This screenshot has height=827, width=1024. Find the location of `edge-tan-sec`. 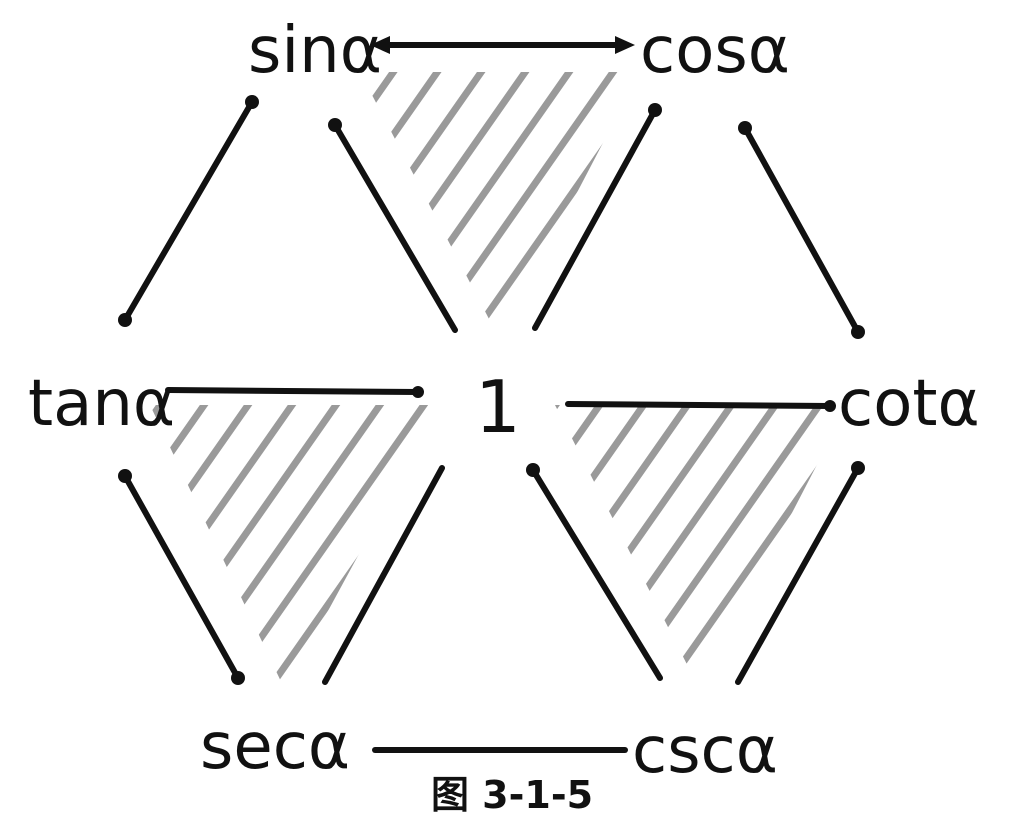

edge-tan-sec is located at coordinates (181, 577).